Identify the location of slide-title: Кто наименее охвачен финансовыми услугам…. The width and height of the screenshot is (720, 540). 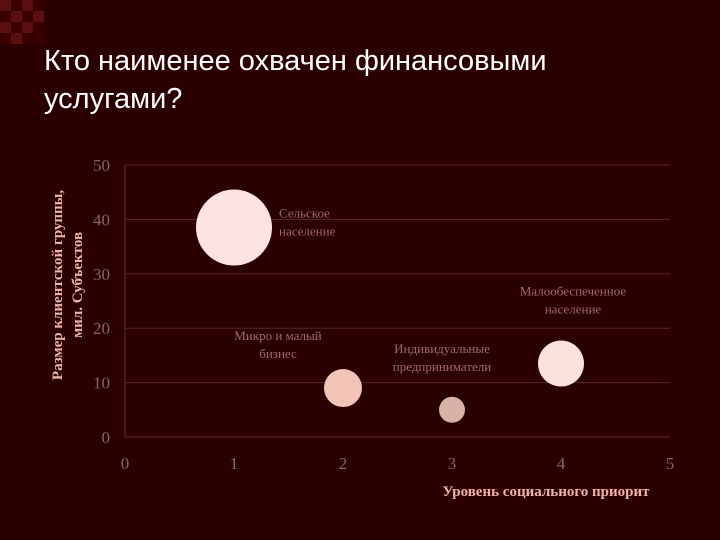
(295, 80).